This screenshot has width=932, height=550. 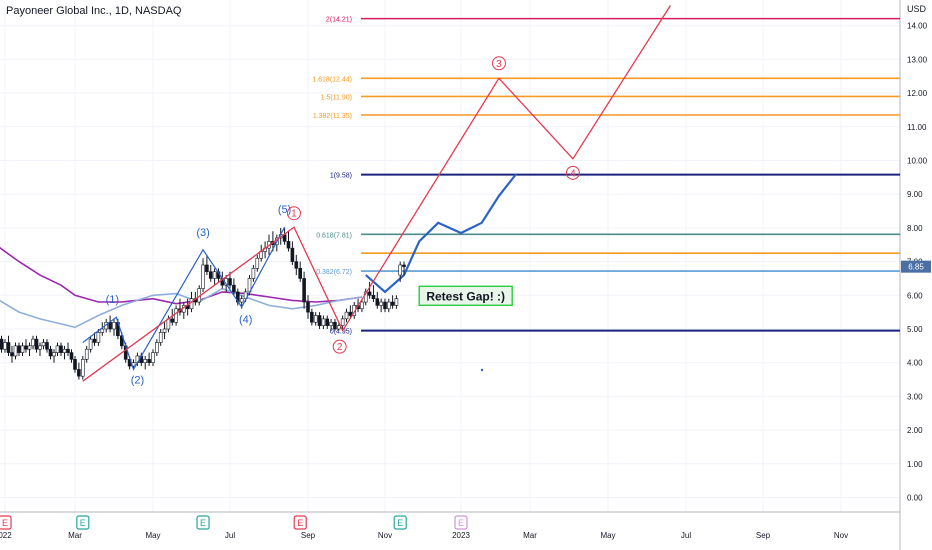 I want to click on fib-level-label: 1.382(11.35), so click(x=332, y=116).